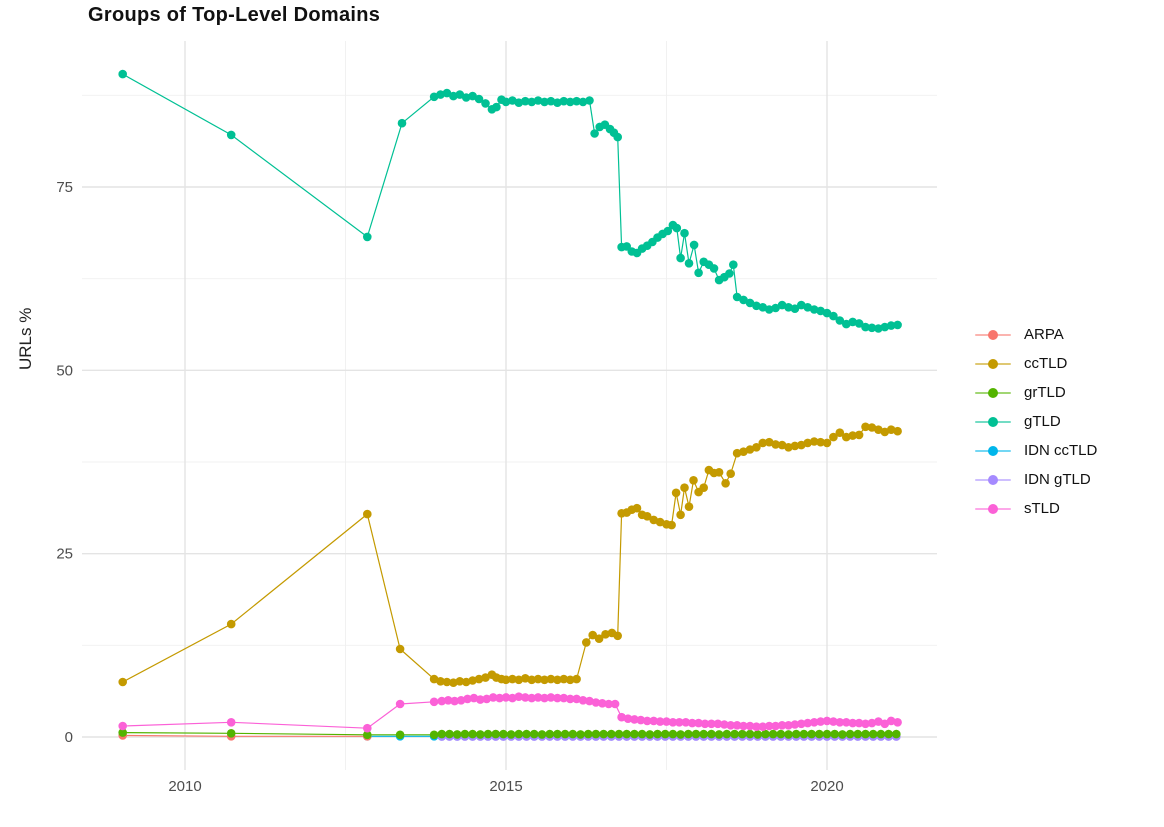 The width and height of the screenshot is (1164, 827). I want to click on legend-item-gTLD: gTLD, so click(1036, 421).